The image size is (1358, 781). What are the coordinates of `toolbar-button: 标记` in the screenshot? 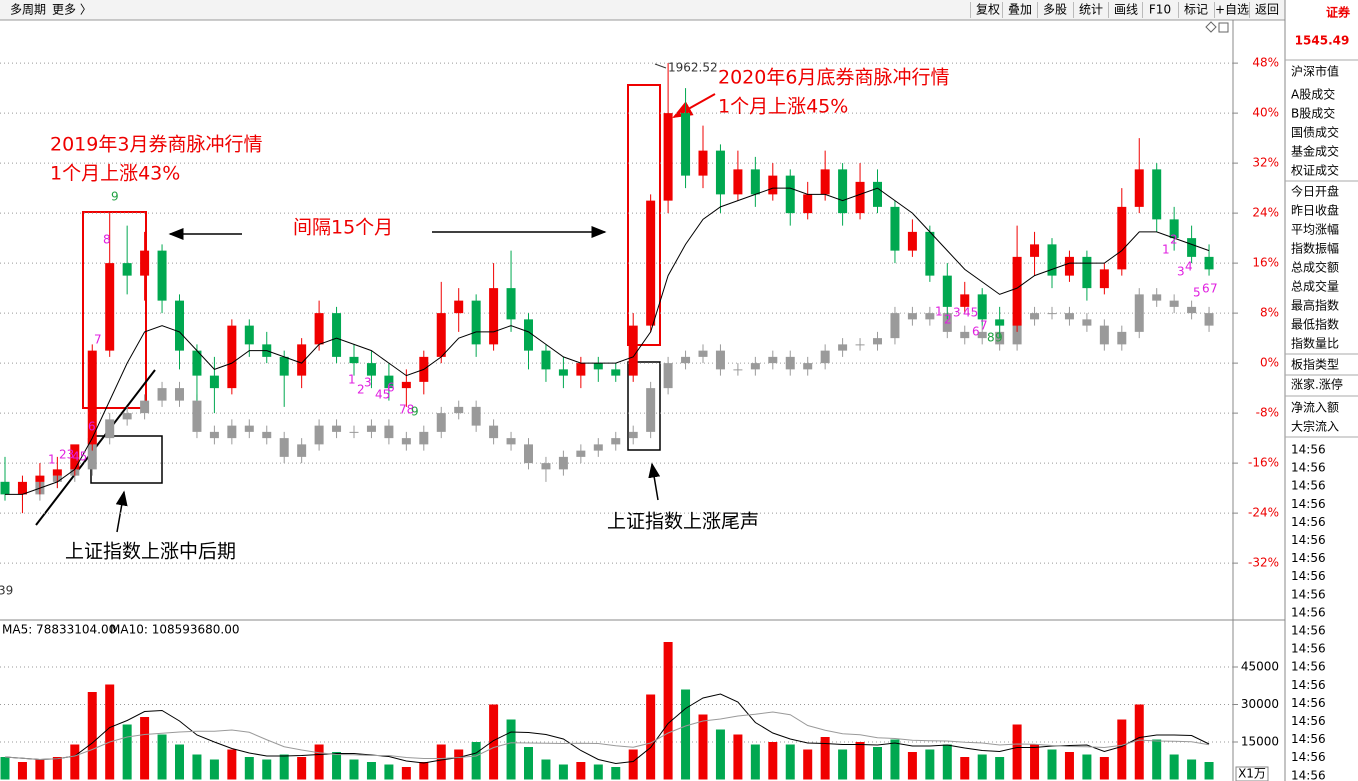 It's located at (1196, 10).